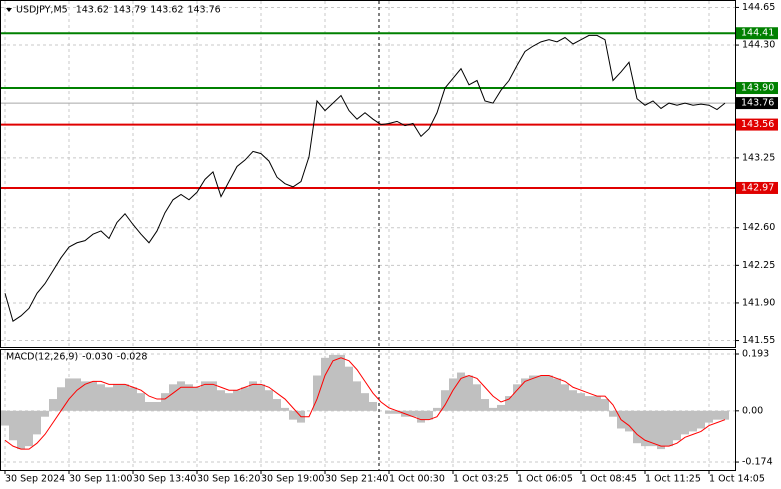  What do you see at coordinates (164, 479) in the screenshot?
I see `x-tick-label: 30 Sep 13:40` at bounding box center [164, 479].